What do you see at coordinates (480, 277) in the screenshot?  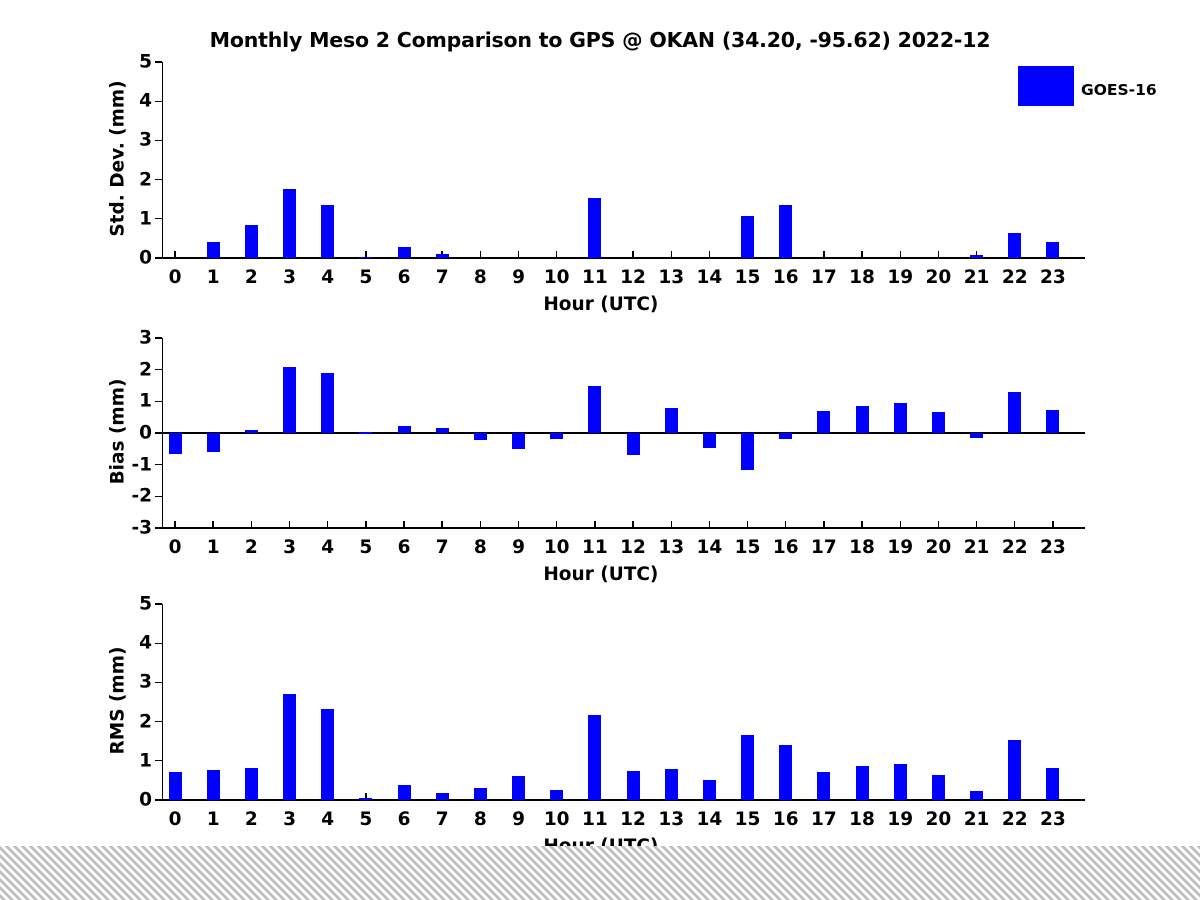 I see `x-axis-tick-label: 8` at bounding box center [480, 277].